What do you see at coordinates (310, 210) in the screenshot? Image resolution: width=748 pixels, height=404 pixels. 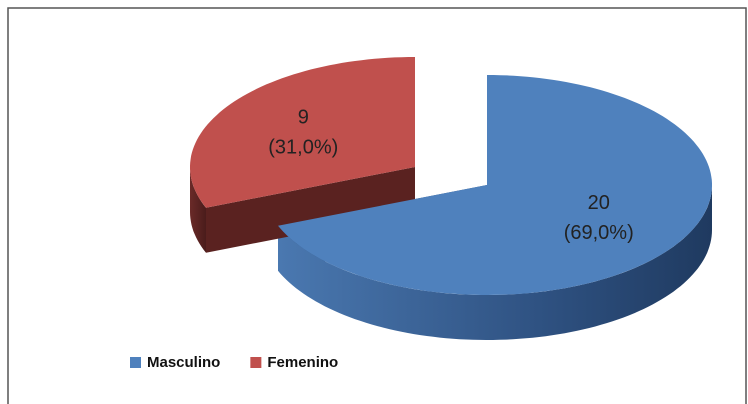 I see `slice-side` at bounding box center [310, 210].